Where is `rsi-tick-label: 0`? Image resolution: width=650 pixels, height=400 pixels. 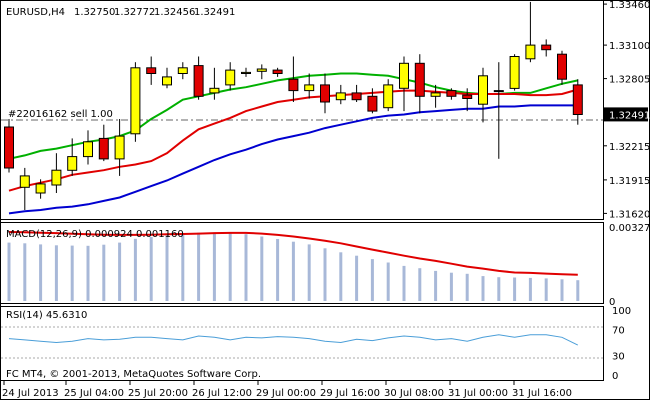
rsi-tick-label: 0 is located at coordinates (615, 376).